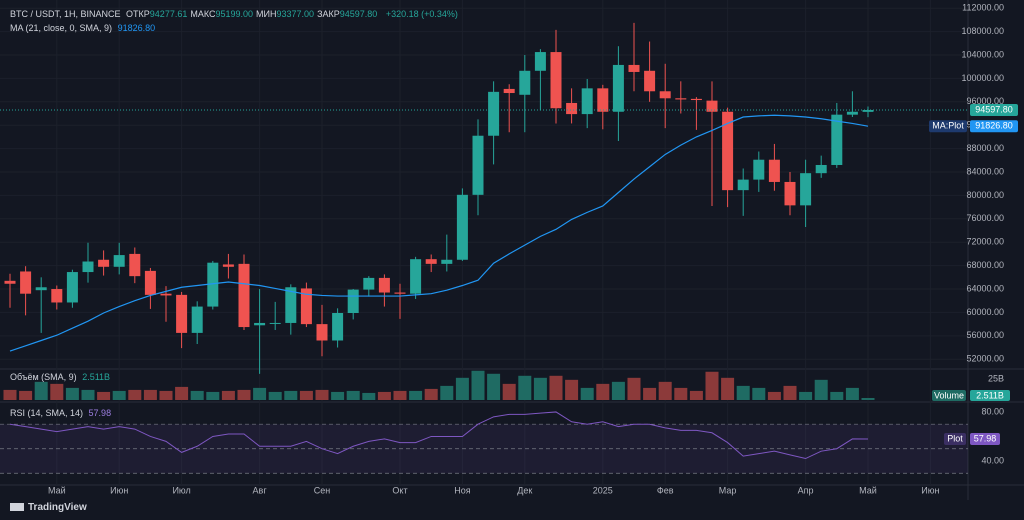 The width and height of the screenshot is (1024, 520). I want to click on volume-value-box, so click(990, 395).